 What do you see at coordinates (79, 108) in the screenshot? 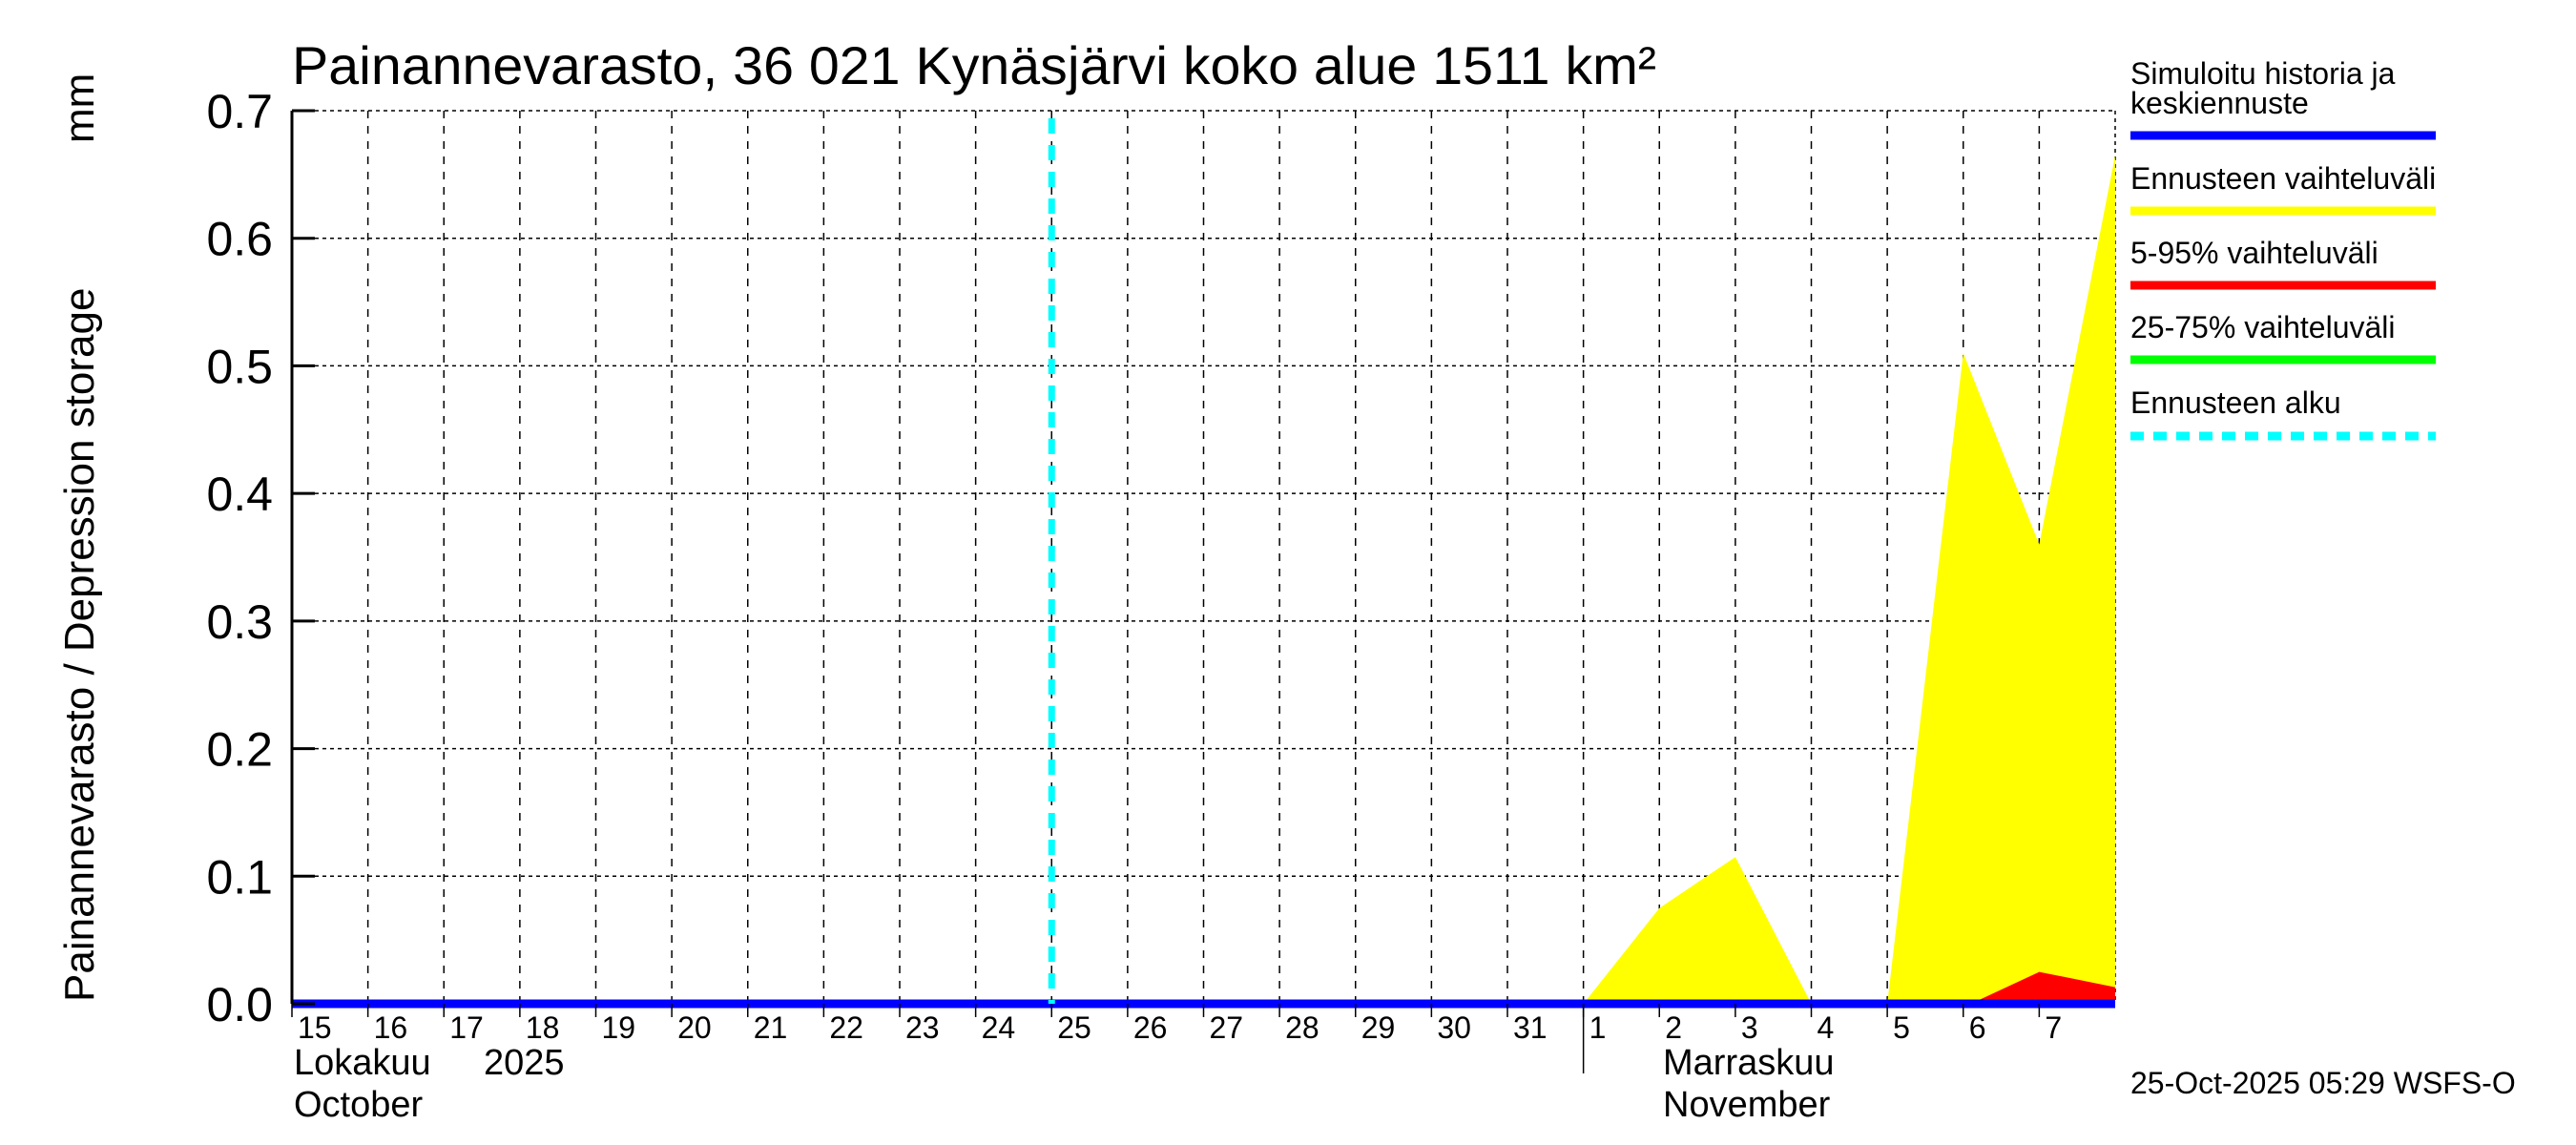
I see `y-axis-unit: mm` at bounding box center [79, 108].